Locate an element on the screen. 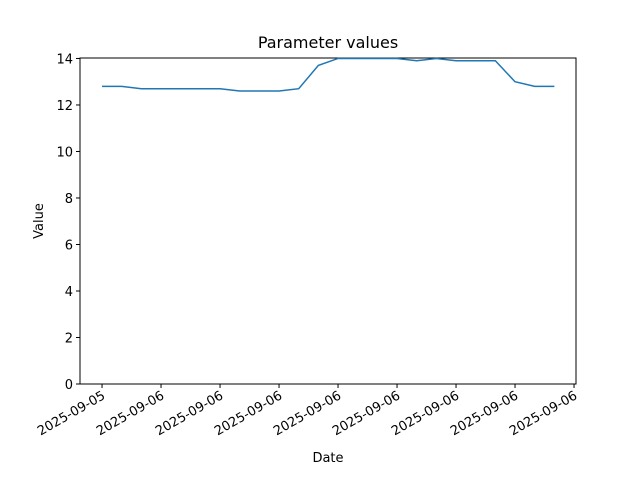 This screenshot has height=484, width=640. y-tick-label: 10 is located at coordinates (64, 152).